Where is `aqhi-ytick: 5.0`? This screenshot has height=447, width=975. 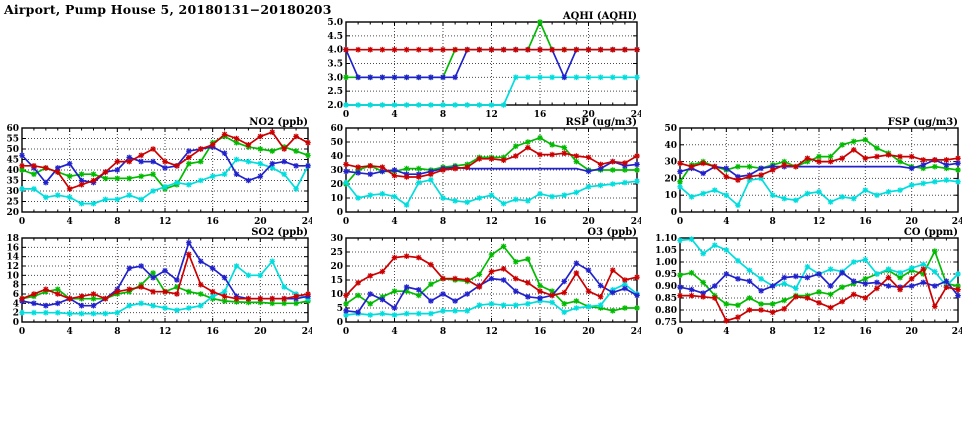
aqhi-ytick: 5.0 is located at coordinates (335, 23).